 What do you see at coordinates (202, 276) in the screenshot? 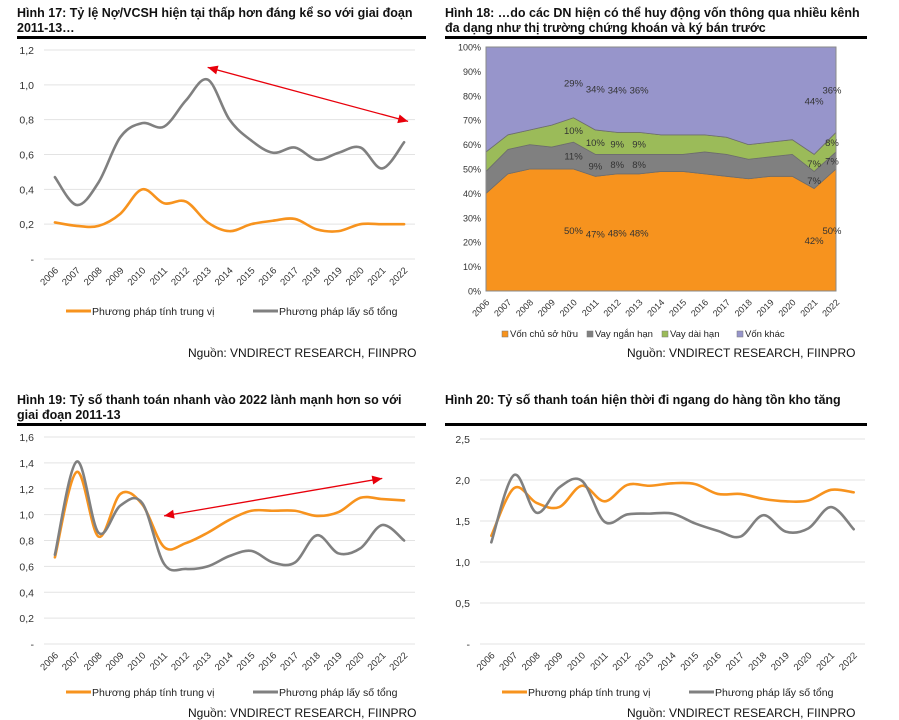
I see `fig17-x-tick-label: 2013` at bounding box center [202, 276].